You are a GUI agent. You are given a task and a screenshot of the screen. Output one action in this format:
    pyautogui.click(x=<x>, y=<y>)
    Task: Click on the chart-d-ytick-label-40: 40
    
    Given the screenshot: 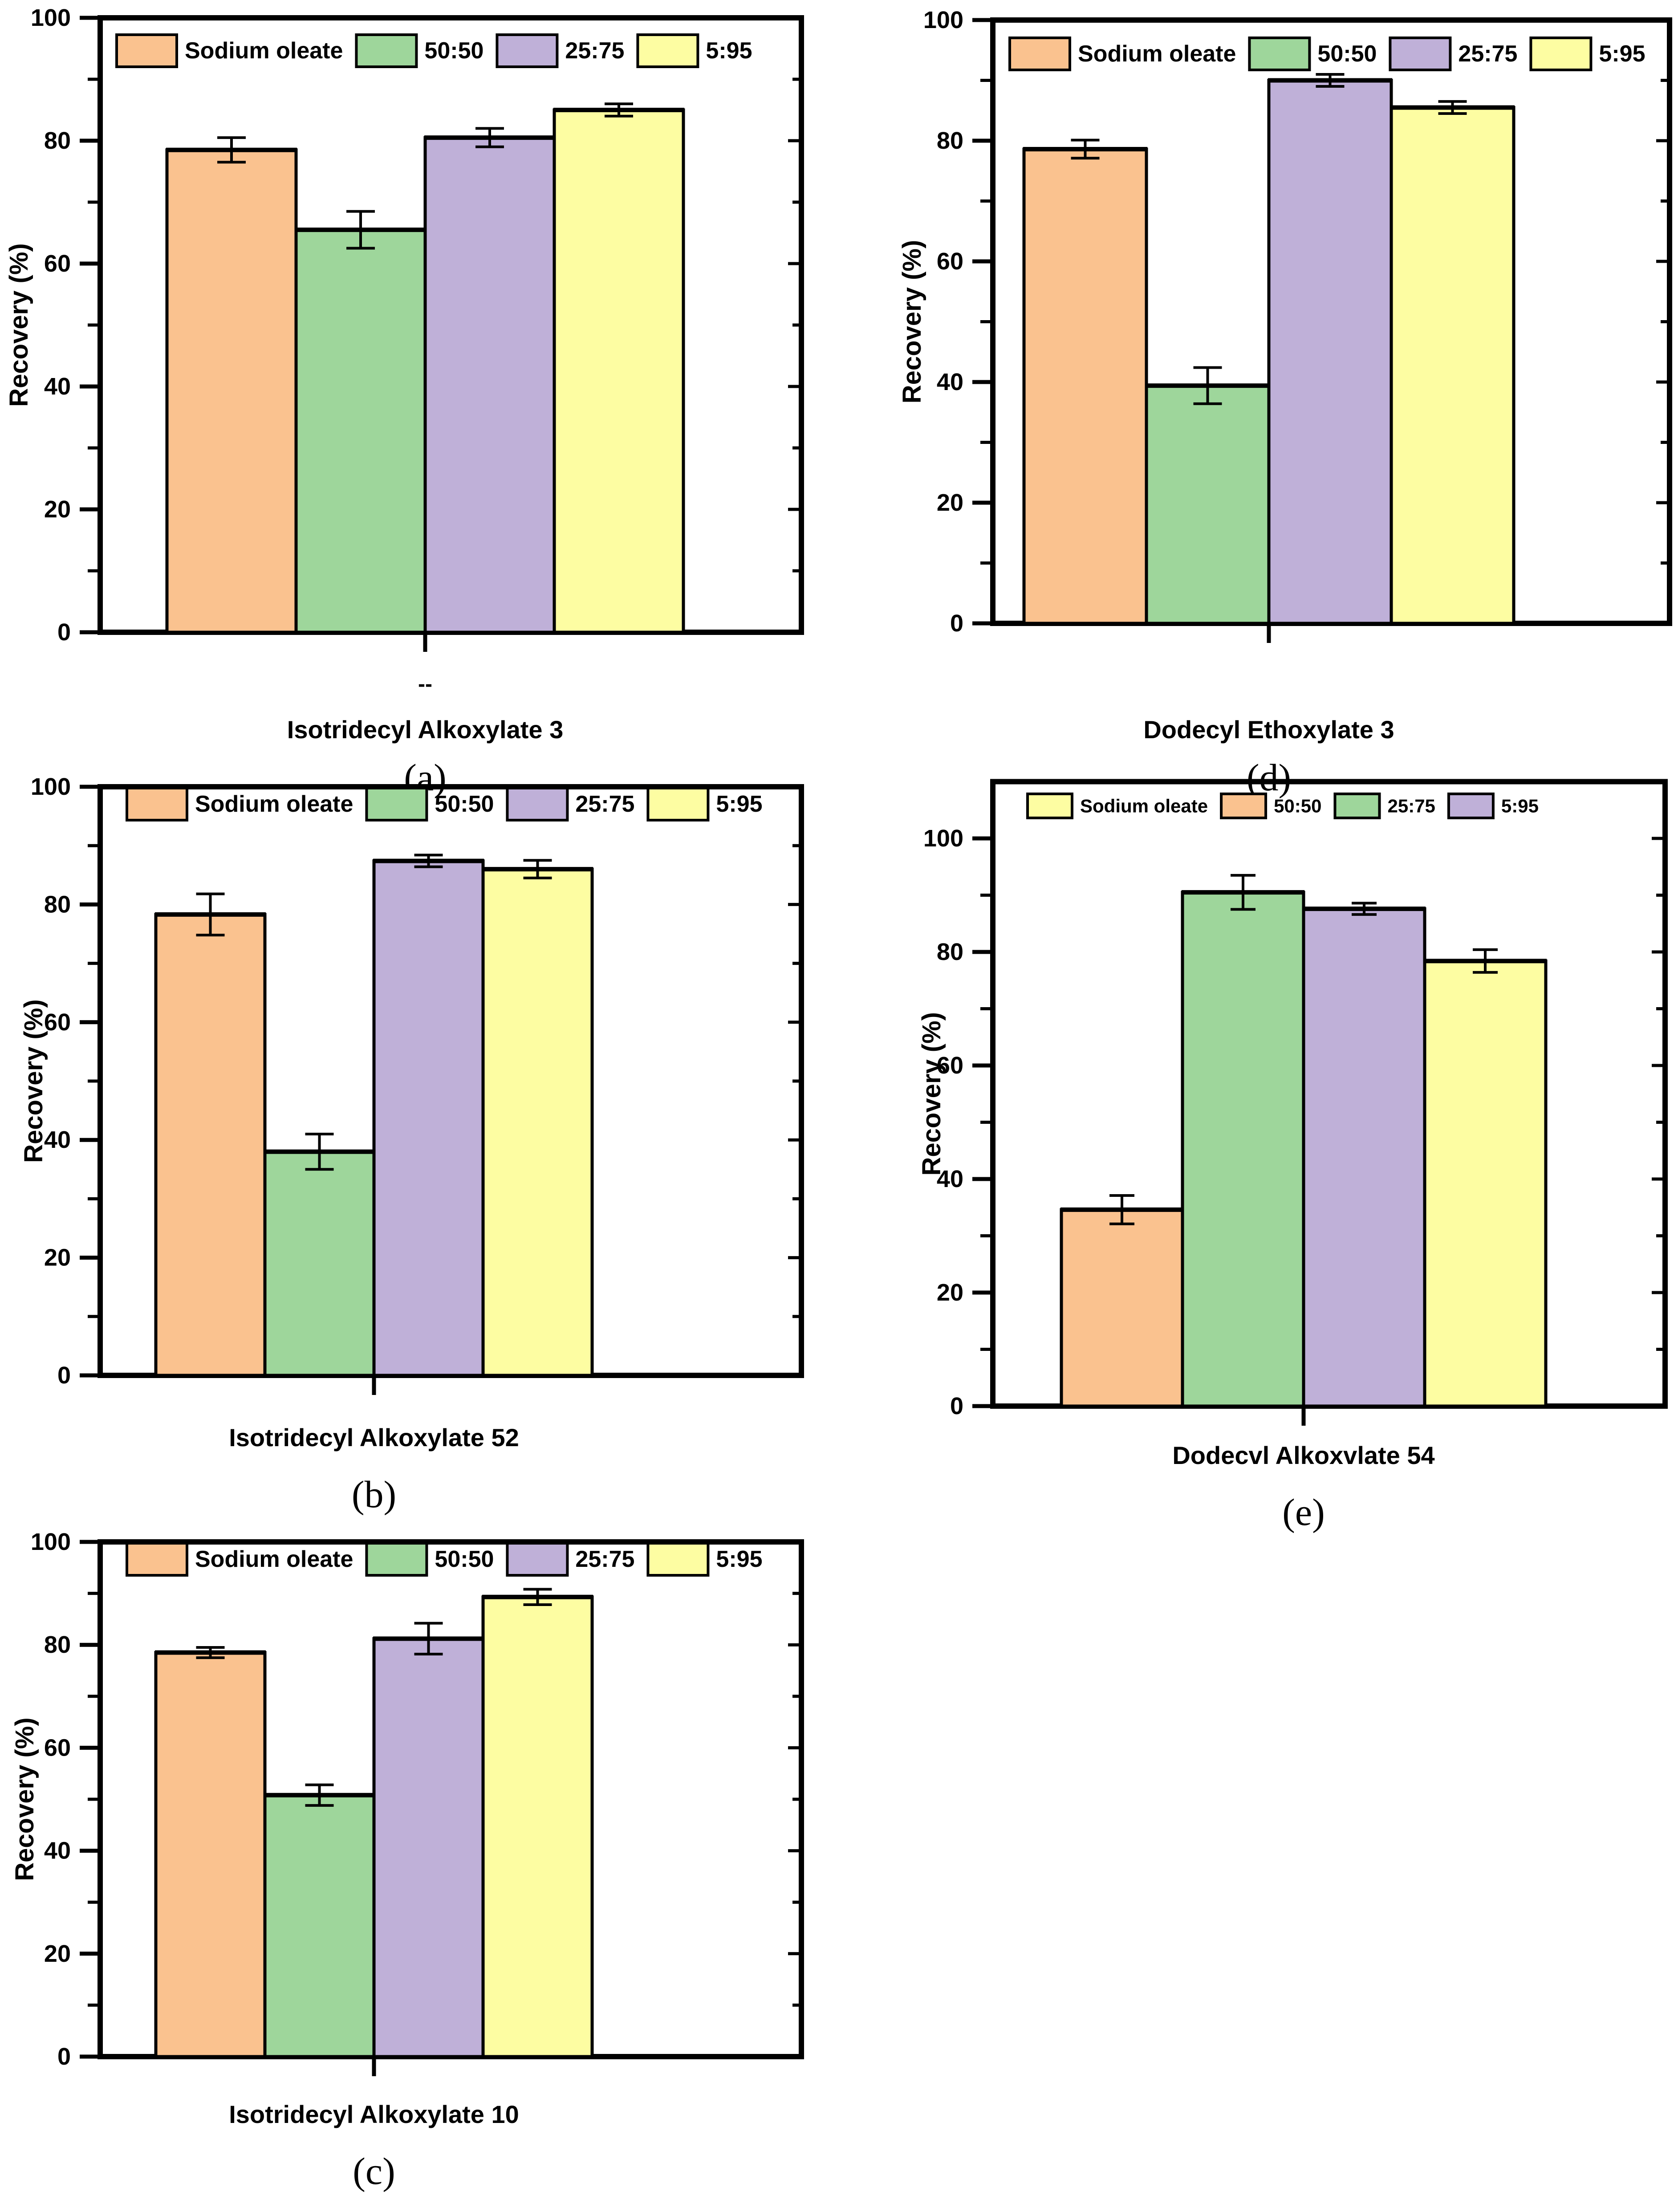 What is the action you would take?
    pyautogui.click(x=950, y=382)
    